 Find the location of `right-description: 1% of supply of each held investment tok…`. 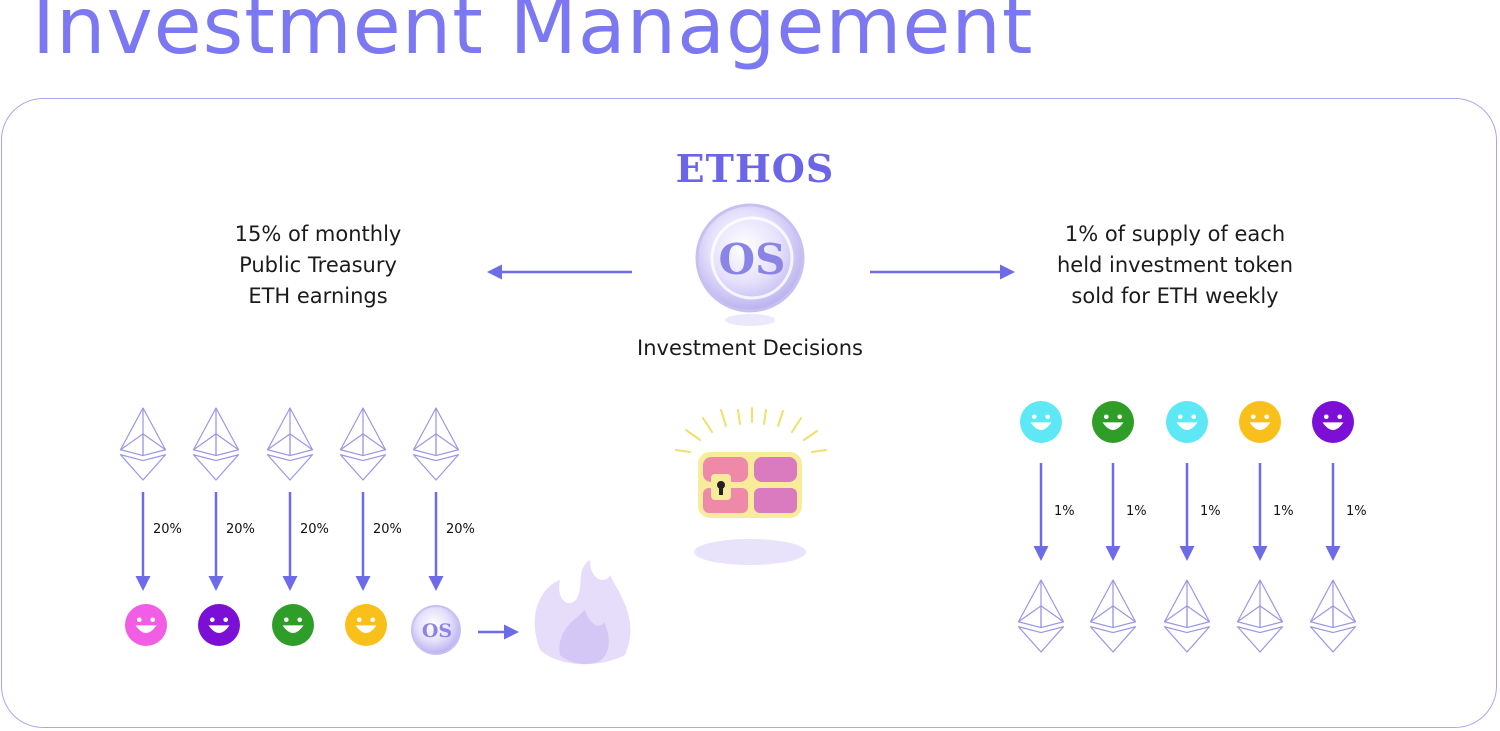

right-description: 1% of supply of each held investment tok… is located at coordinates (1175, 265).